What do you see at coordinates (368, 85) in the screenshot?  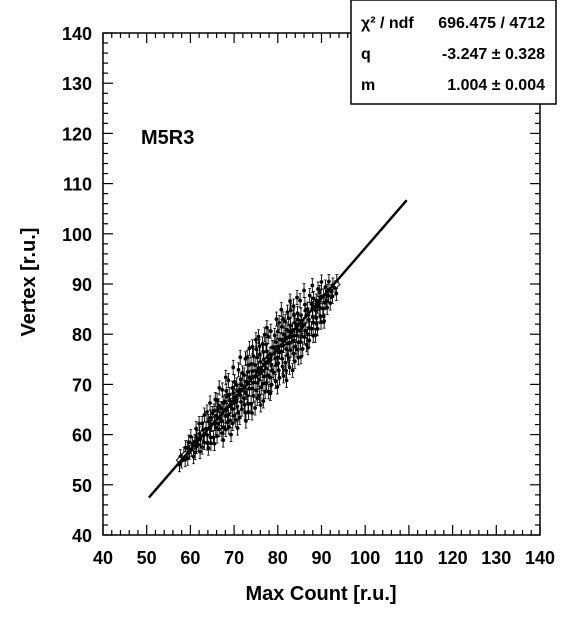 I see `stats-label-m: m` at bounding box center [368, 85].